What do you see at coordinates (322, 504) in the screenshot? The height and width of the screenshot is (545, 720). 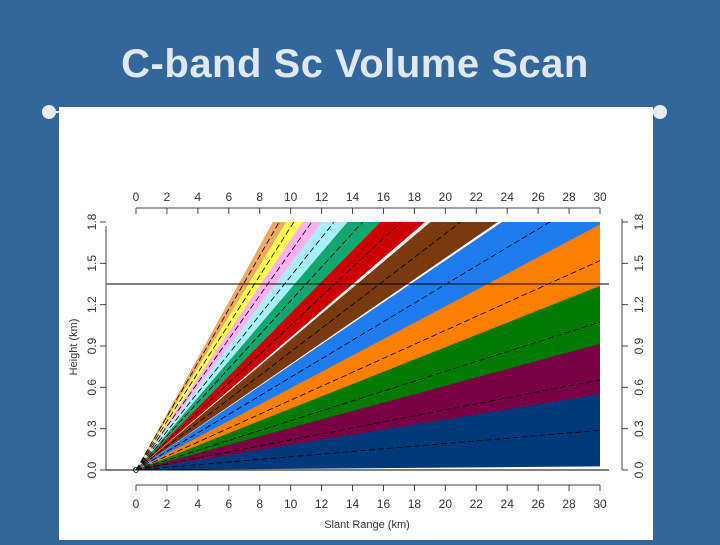 I see `x-tick-label-bottom: 12` at bounding box center [322, 504].